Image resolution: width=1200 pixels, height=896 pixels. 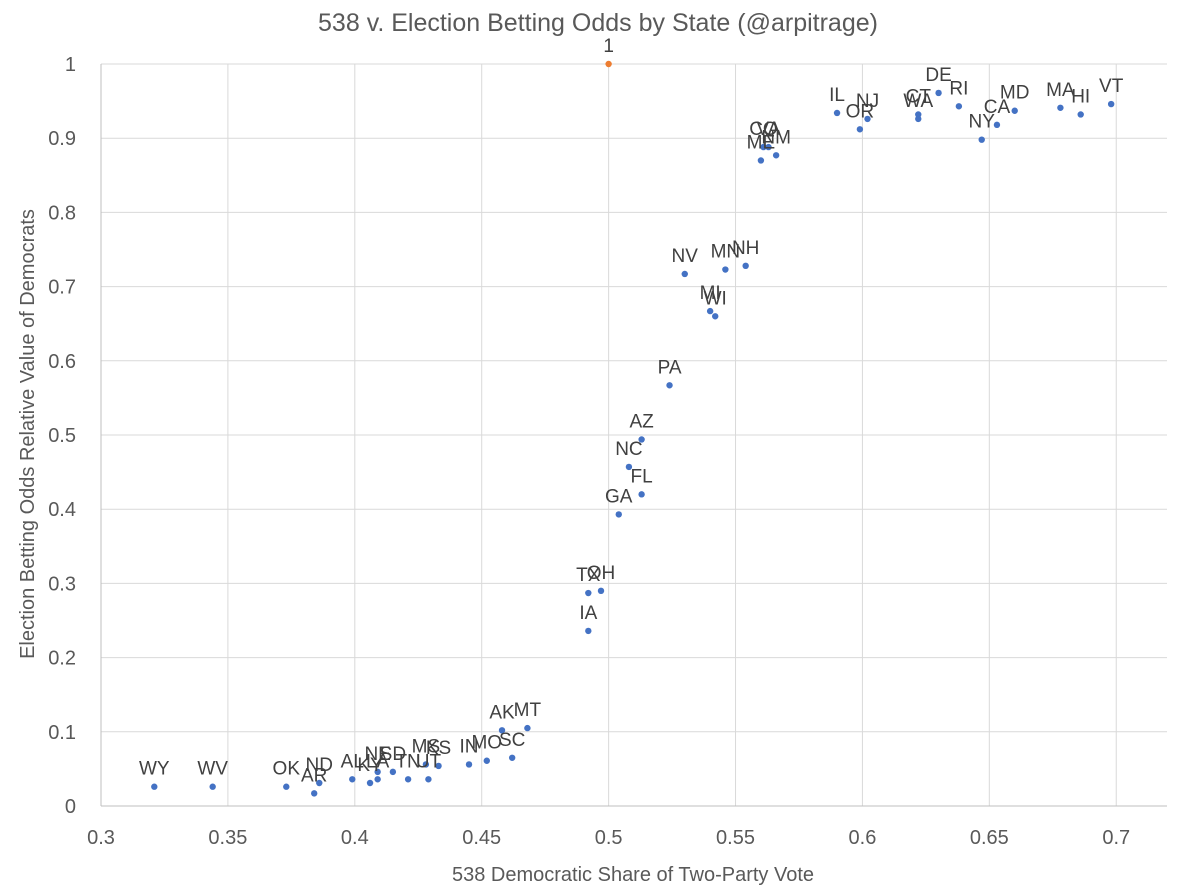 What do you see at coordinates (1015, 93) in the screenshot?
I see `data-label-md: MD` at bounding box center [1015, 93].